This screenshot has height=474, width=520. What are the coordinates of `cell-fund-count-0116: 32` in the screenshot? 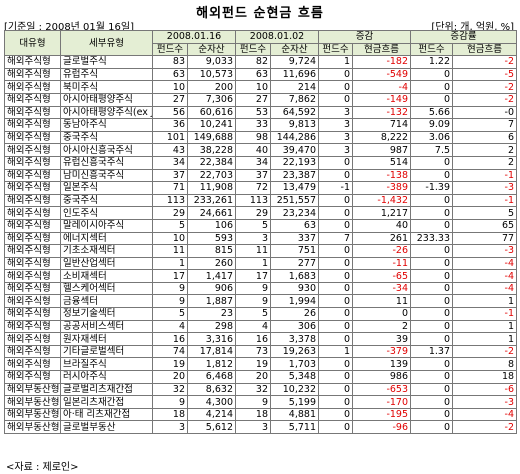 It's located at (170, 389).